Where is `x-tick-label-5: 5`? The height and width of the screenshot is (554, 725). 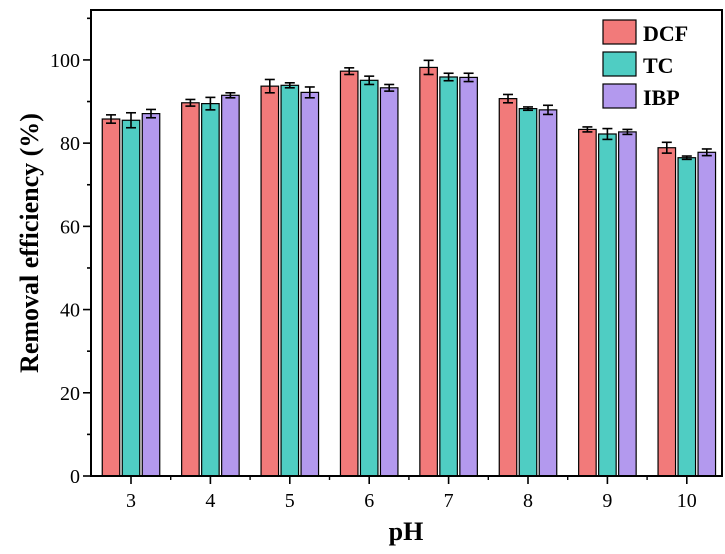 x-tick-label-5: 5 is located at coordinates (290, 501).